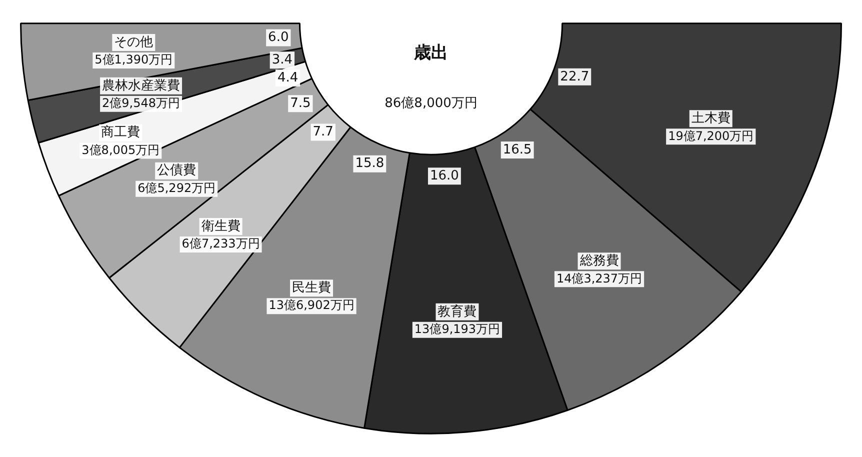 This screenshot has width=862, height=457. Describe the element at coordinates (430, 52) in the screenshot. I see `text: 歳出` at that location.